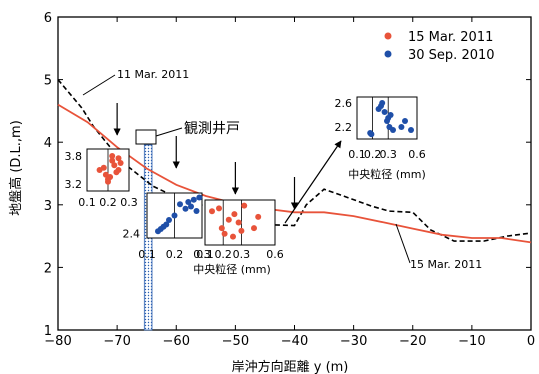  I want to click on annotation-11mar2011-leader, so click(99, 85).